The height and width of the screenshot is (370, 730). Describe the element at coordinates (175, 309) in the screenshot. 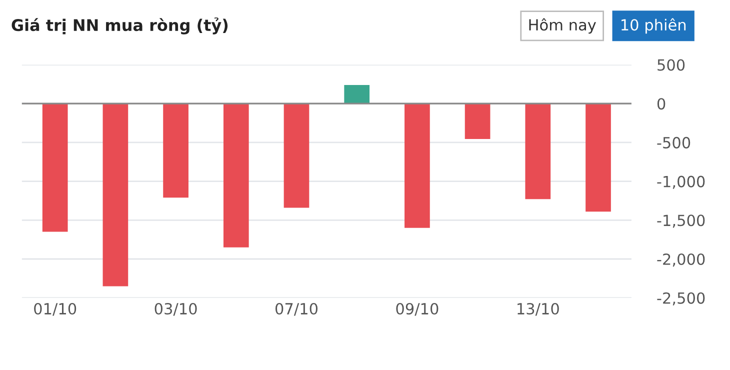

I see `x-tick-label: 03/10` at that location.